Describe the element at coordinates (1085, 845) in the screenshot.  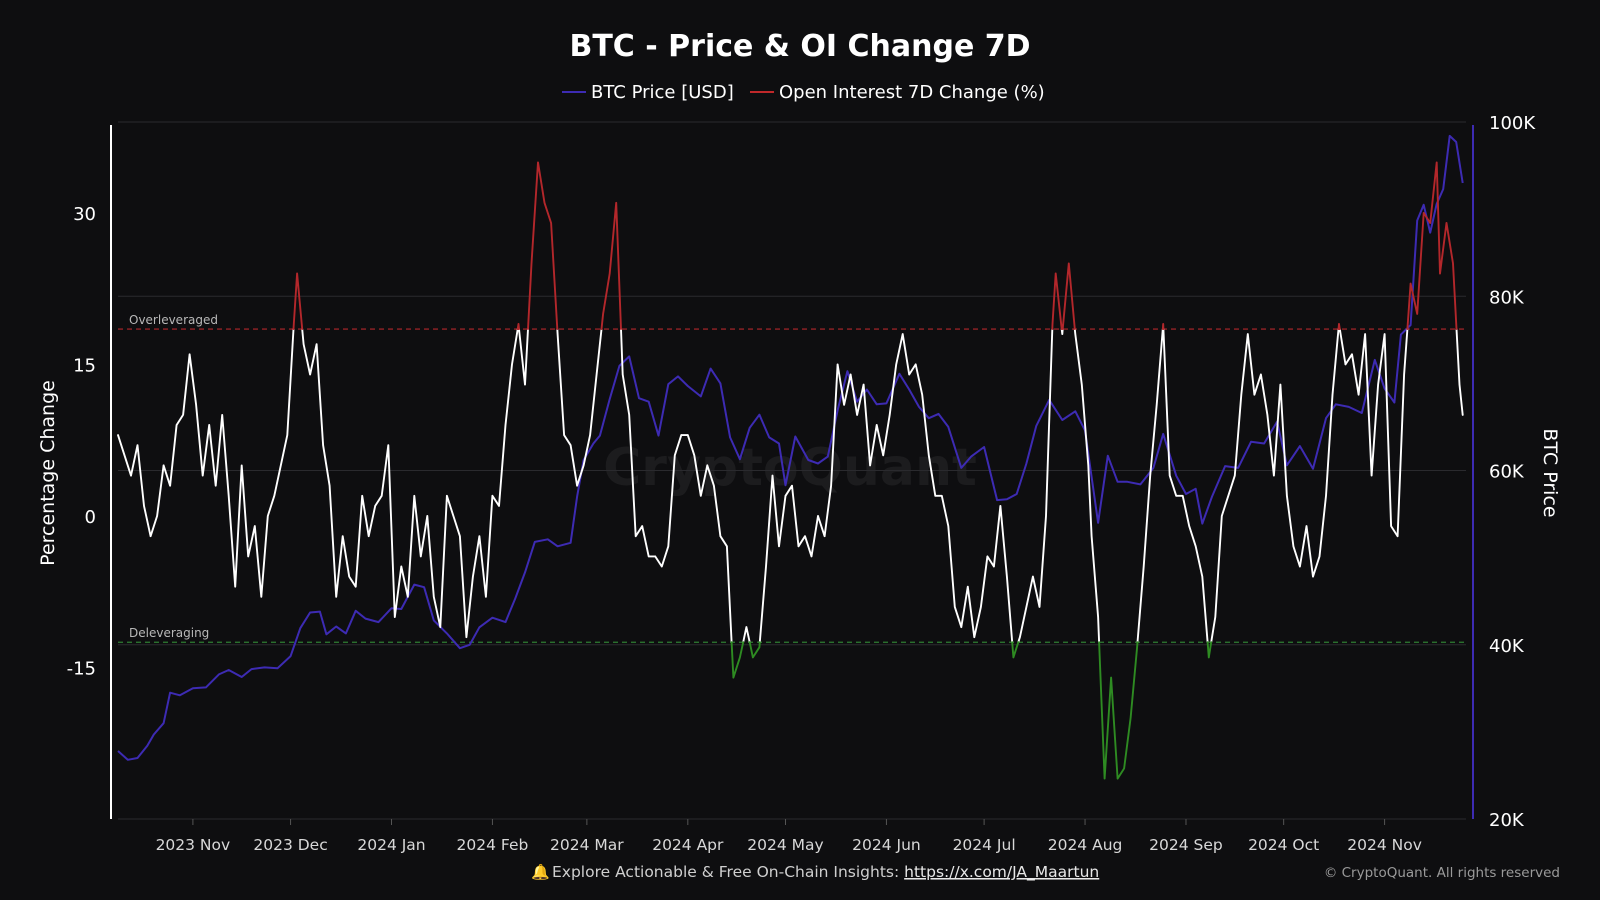
I see `x-tick-label: 2024 Aug` at that location.